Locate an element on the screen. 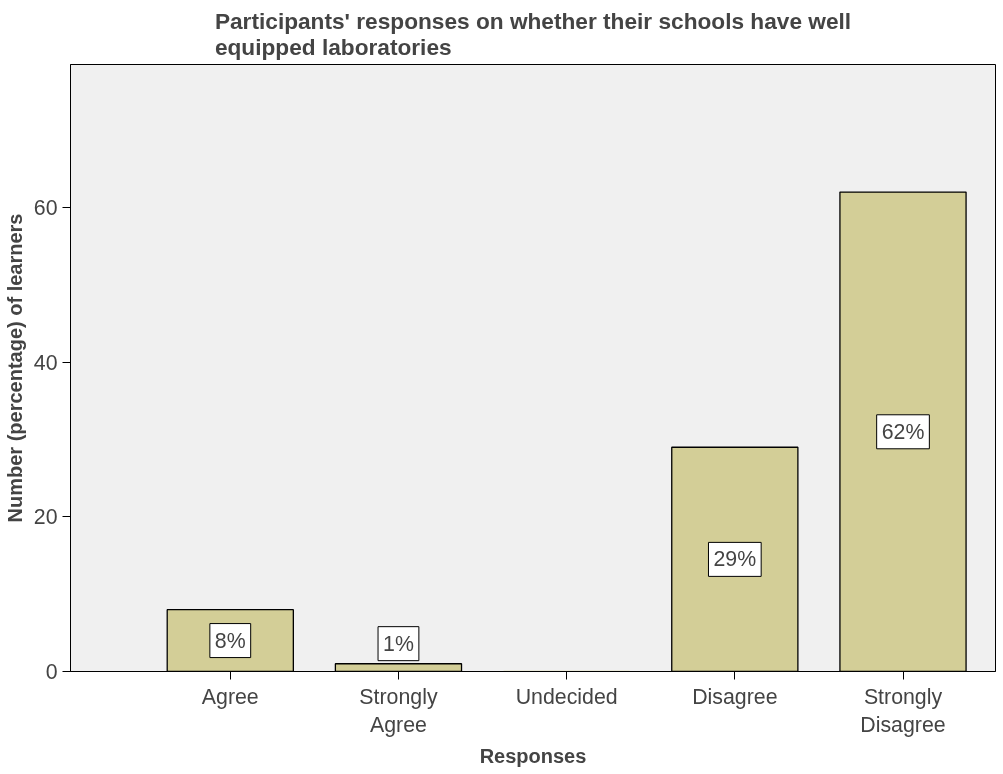 The width and height of the screenshot is (1003, 774). x-axis-title: Responses is located at coordinates (533, 756).